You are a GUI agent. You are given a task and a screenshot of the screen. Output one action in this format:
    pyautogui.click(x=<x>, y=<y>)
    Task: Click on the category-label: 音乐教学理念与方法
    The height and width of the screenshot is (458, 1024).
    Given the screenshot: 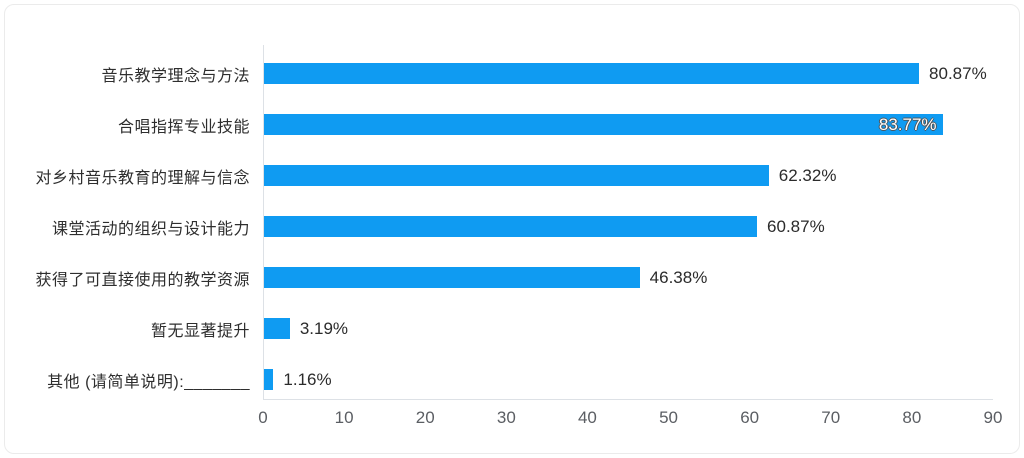 What is the action you would take?
    pyautogui.click(x=175, y=76)
    